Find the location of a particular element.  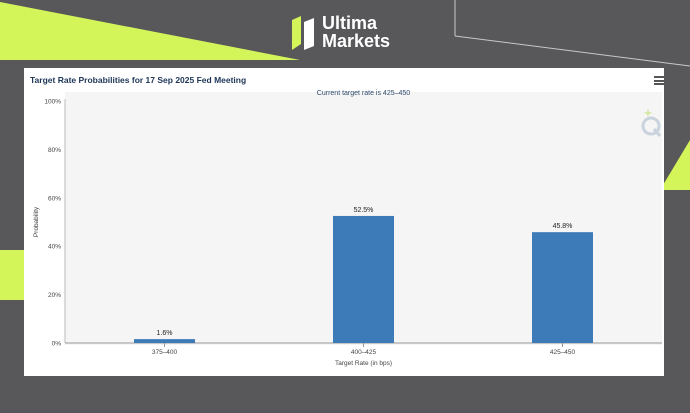

y-tick-label: 20% is located at coordinates (54, 295).